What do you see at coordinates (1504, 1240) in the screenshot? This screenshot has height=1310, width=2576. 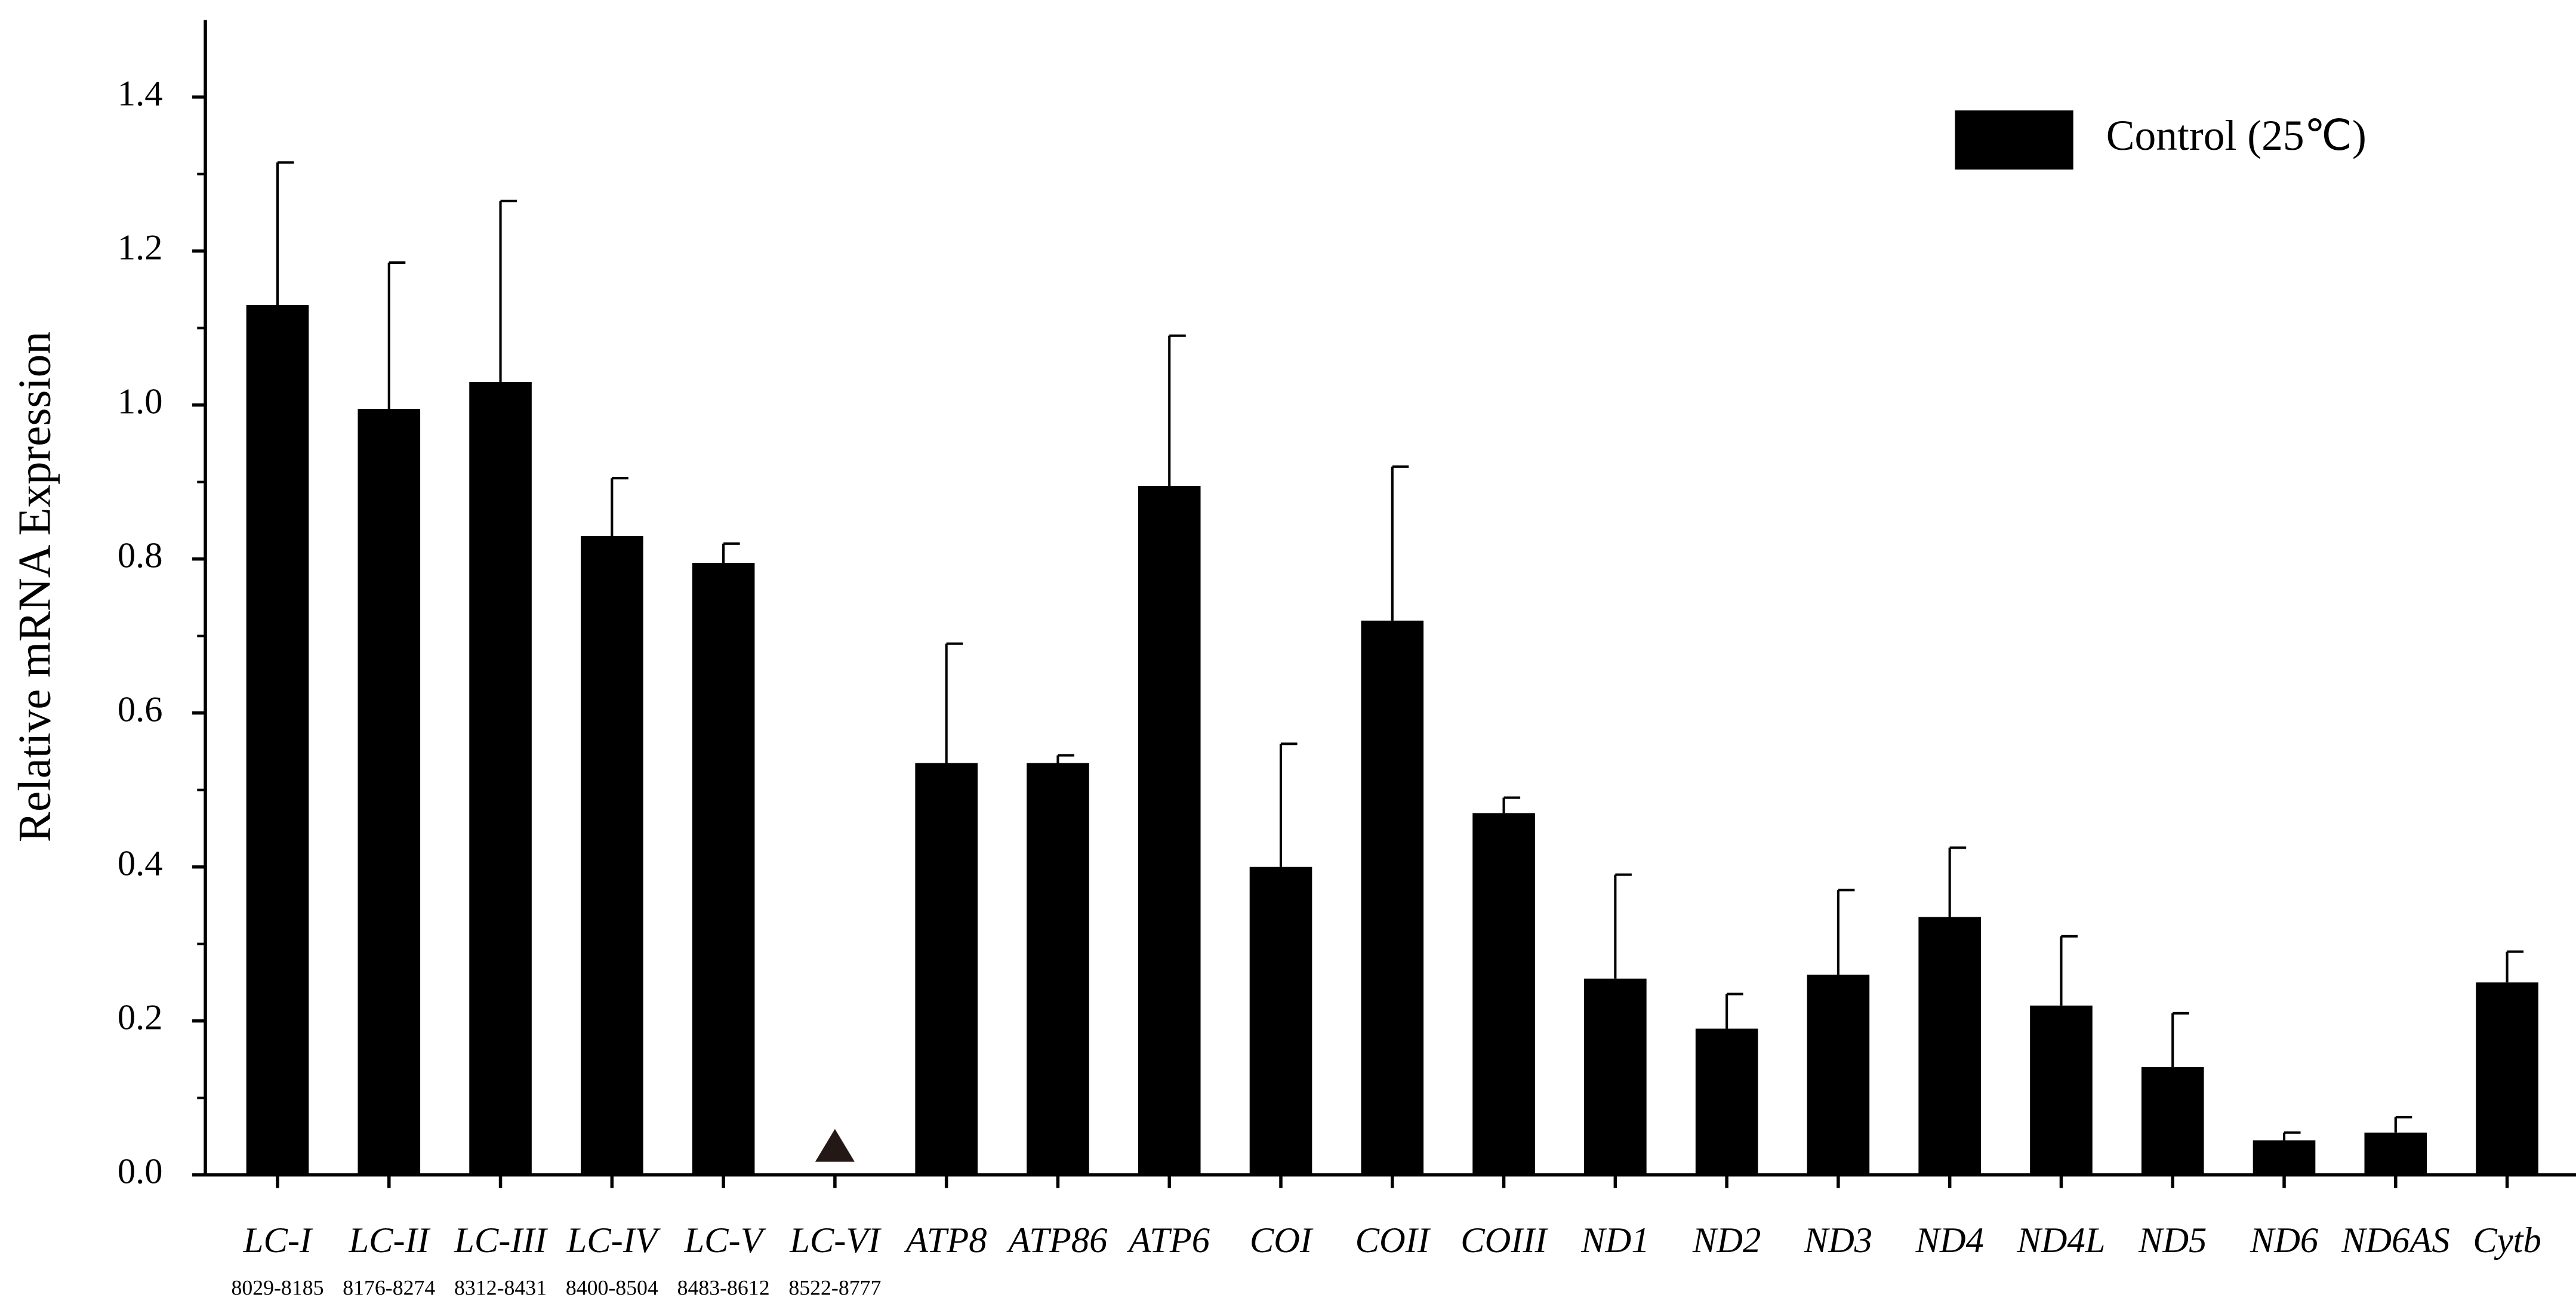 I see `x-tick-label: COIII` at bounding box center [1504, 1240].